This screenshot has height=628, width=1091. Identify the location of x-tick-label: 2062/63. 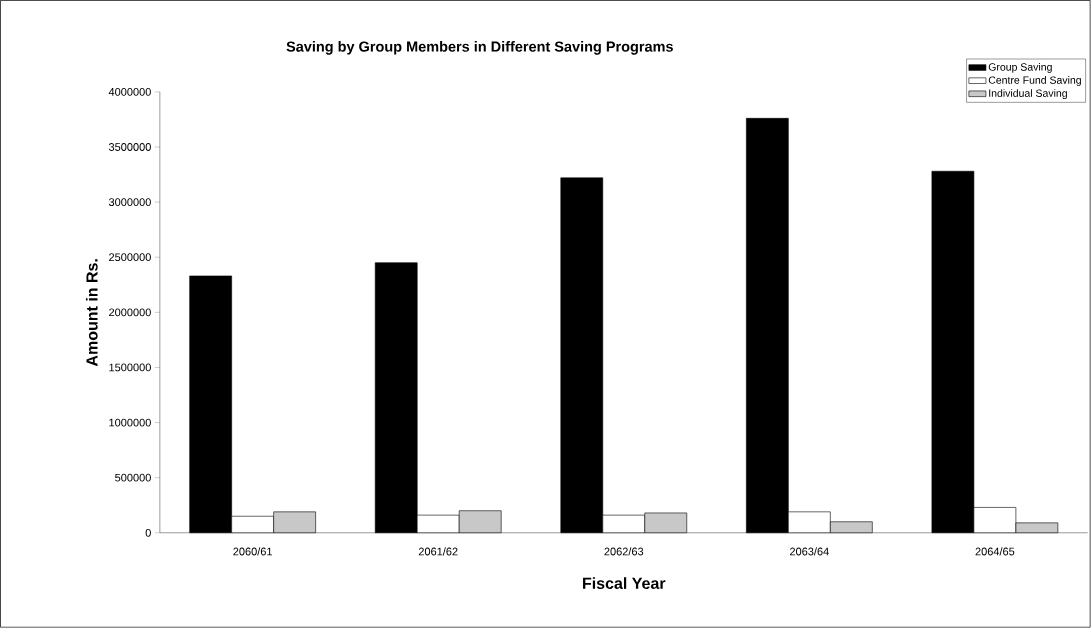
(624, 551).